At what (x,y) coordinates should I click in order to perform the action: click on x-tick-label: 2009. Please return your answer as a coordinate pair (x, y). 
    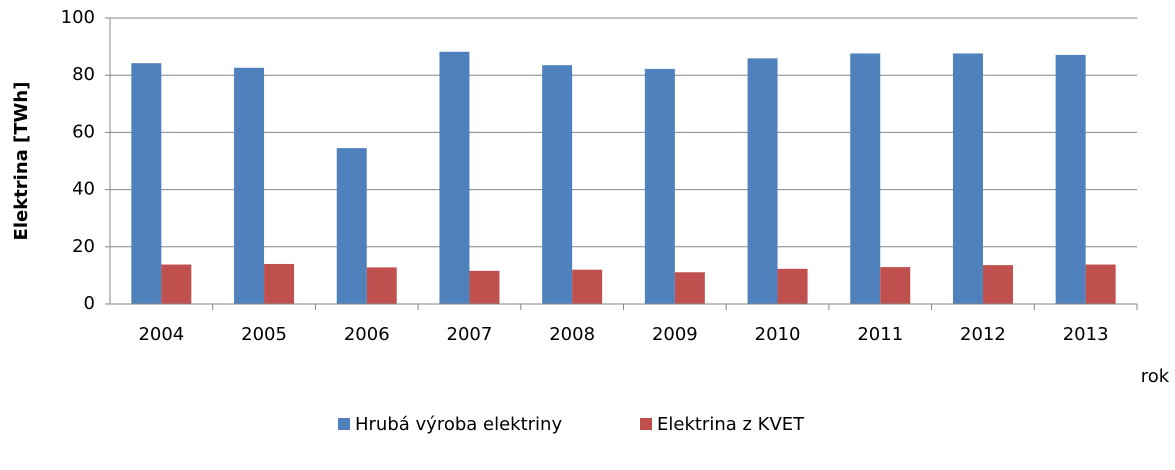
    Looking at the image, I should click on (675, 334).